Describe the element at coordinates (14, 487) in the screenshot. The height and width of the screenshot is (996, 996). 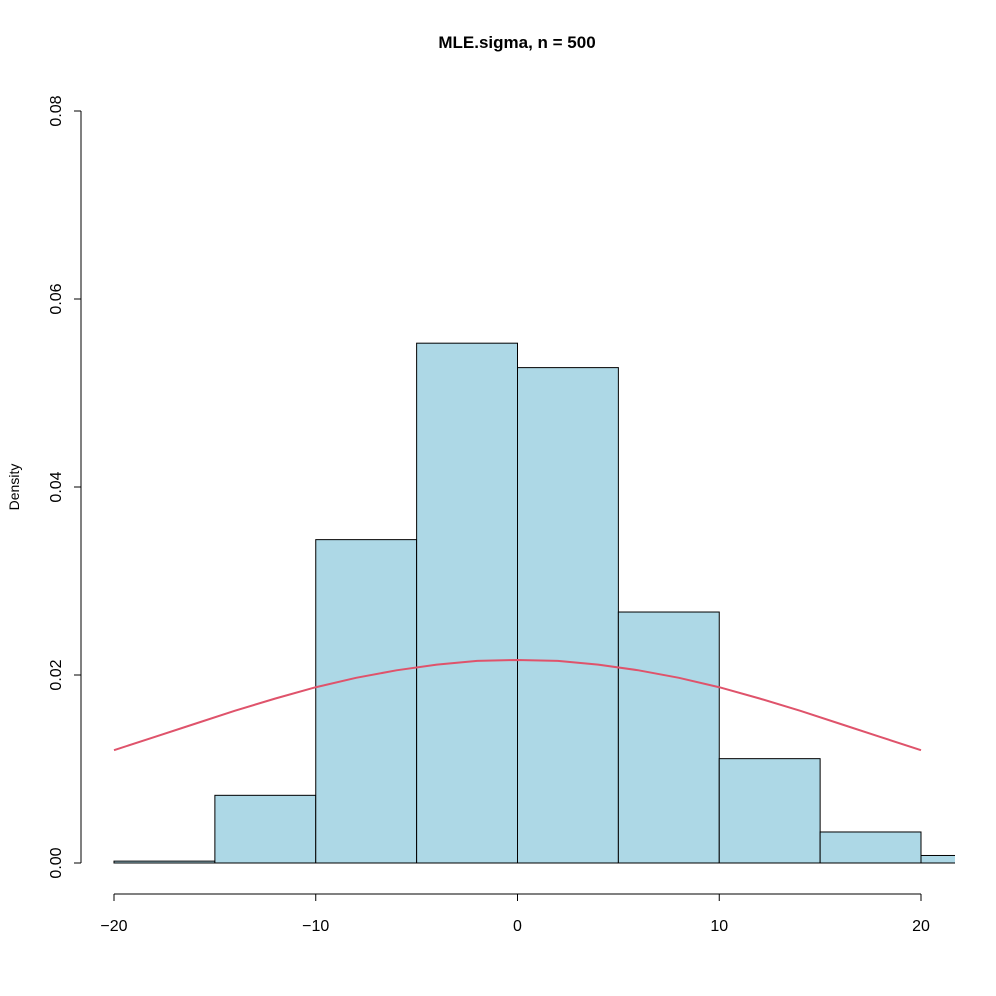
I see `y-axis-label: Density` at that location.